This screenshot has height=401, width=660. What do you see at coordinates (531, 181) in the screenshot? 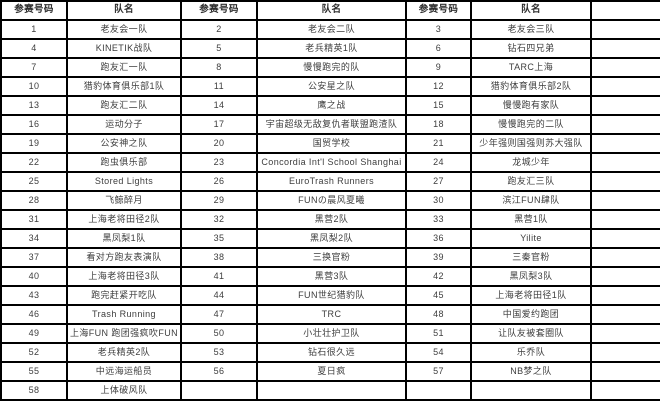
I see `team-name-cell: 跑友汇三队` at bounding box center [531, 181].